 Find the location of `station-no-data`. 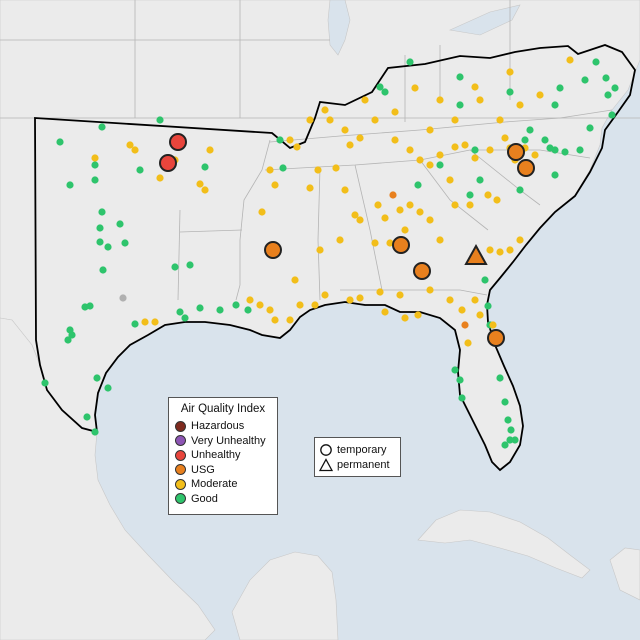

station-no-data is located at coordinates (123, 298).